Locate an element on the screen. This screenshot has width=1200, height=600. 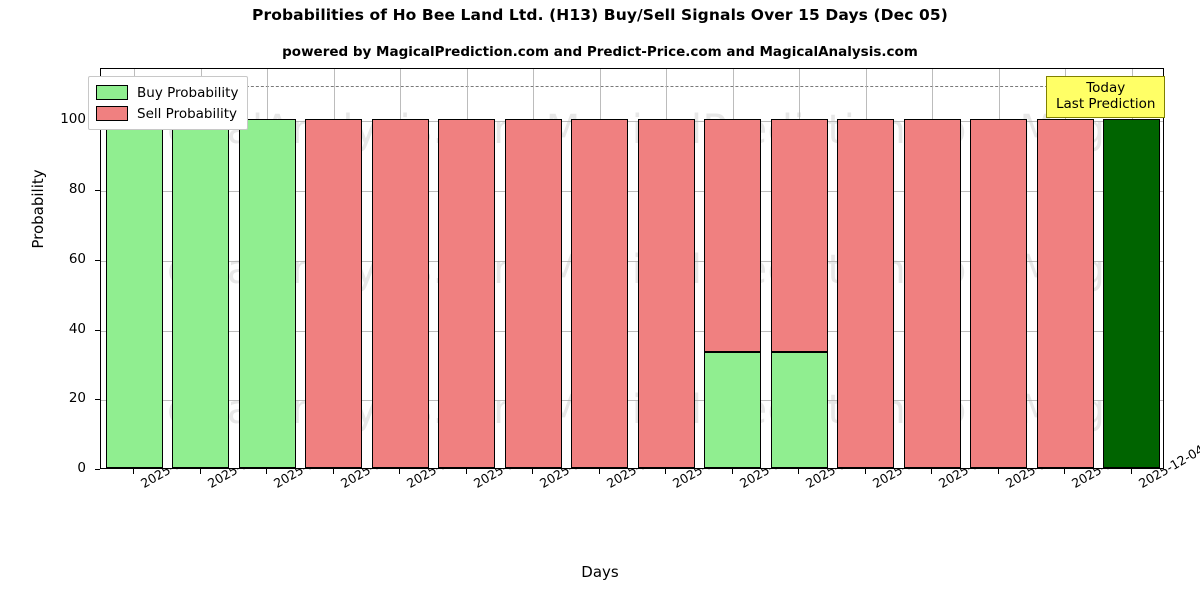
x-tick-label: 2025-12-01 is located at coordinates (971, 466).